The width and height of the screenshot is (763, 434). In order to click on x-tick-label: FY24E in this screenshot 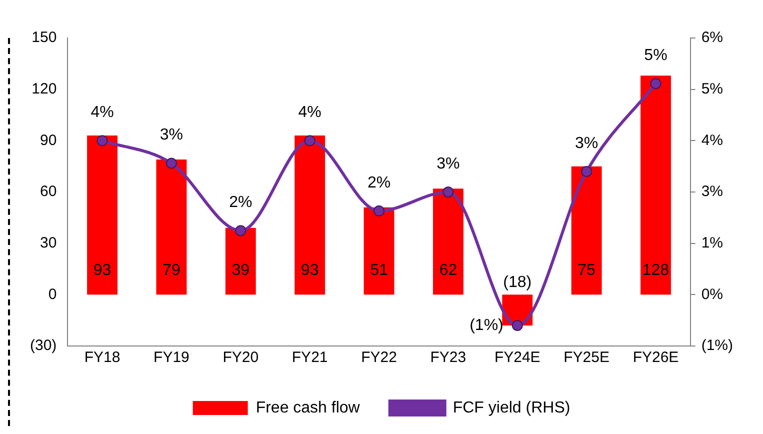, I will do `click(517, 357)`.